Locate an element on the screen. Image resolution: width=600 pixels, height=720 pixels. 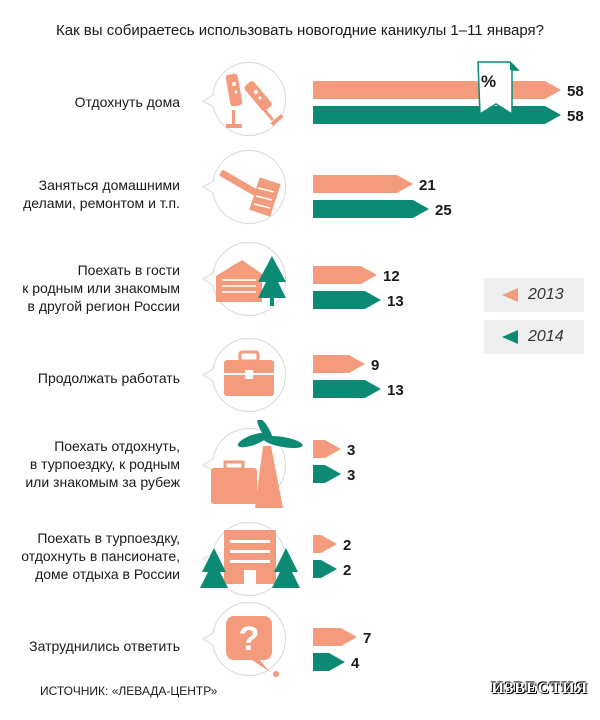
value-label-2013-2: 12 is located at coordinates (391, 276).